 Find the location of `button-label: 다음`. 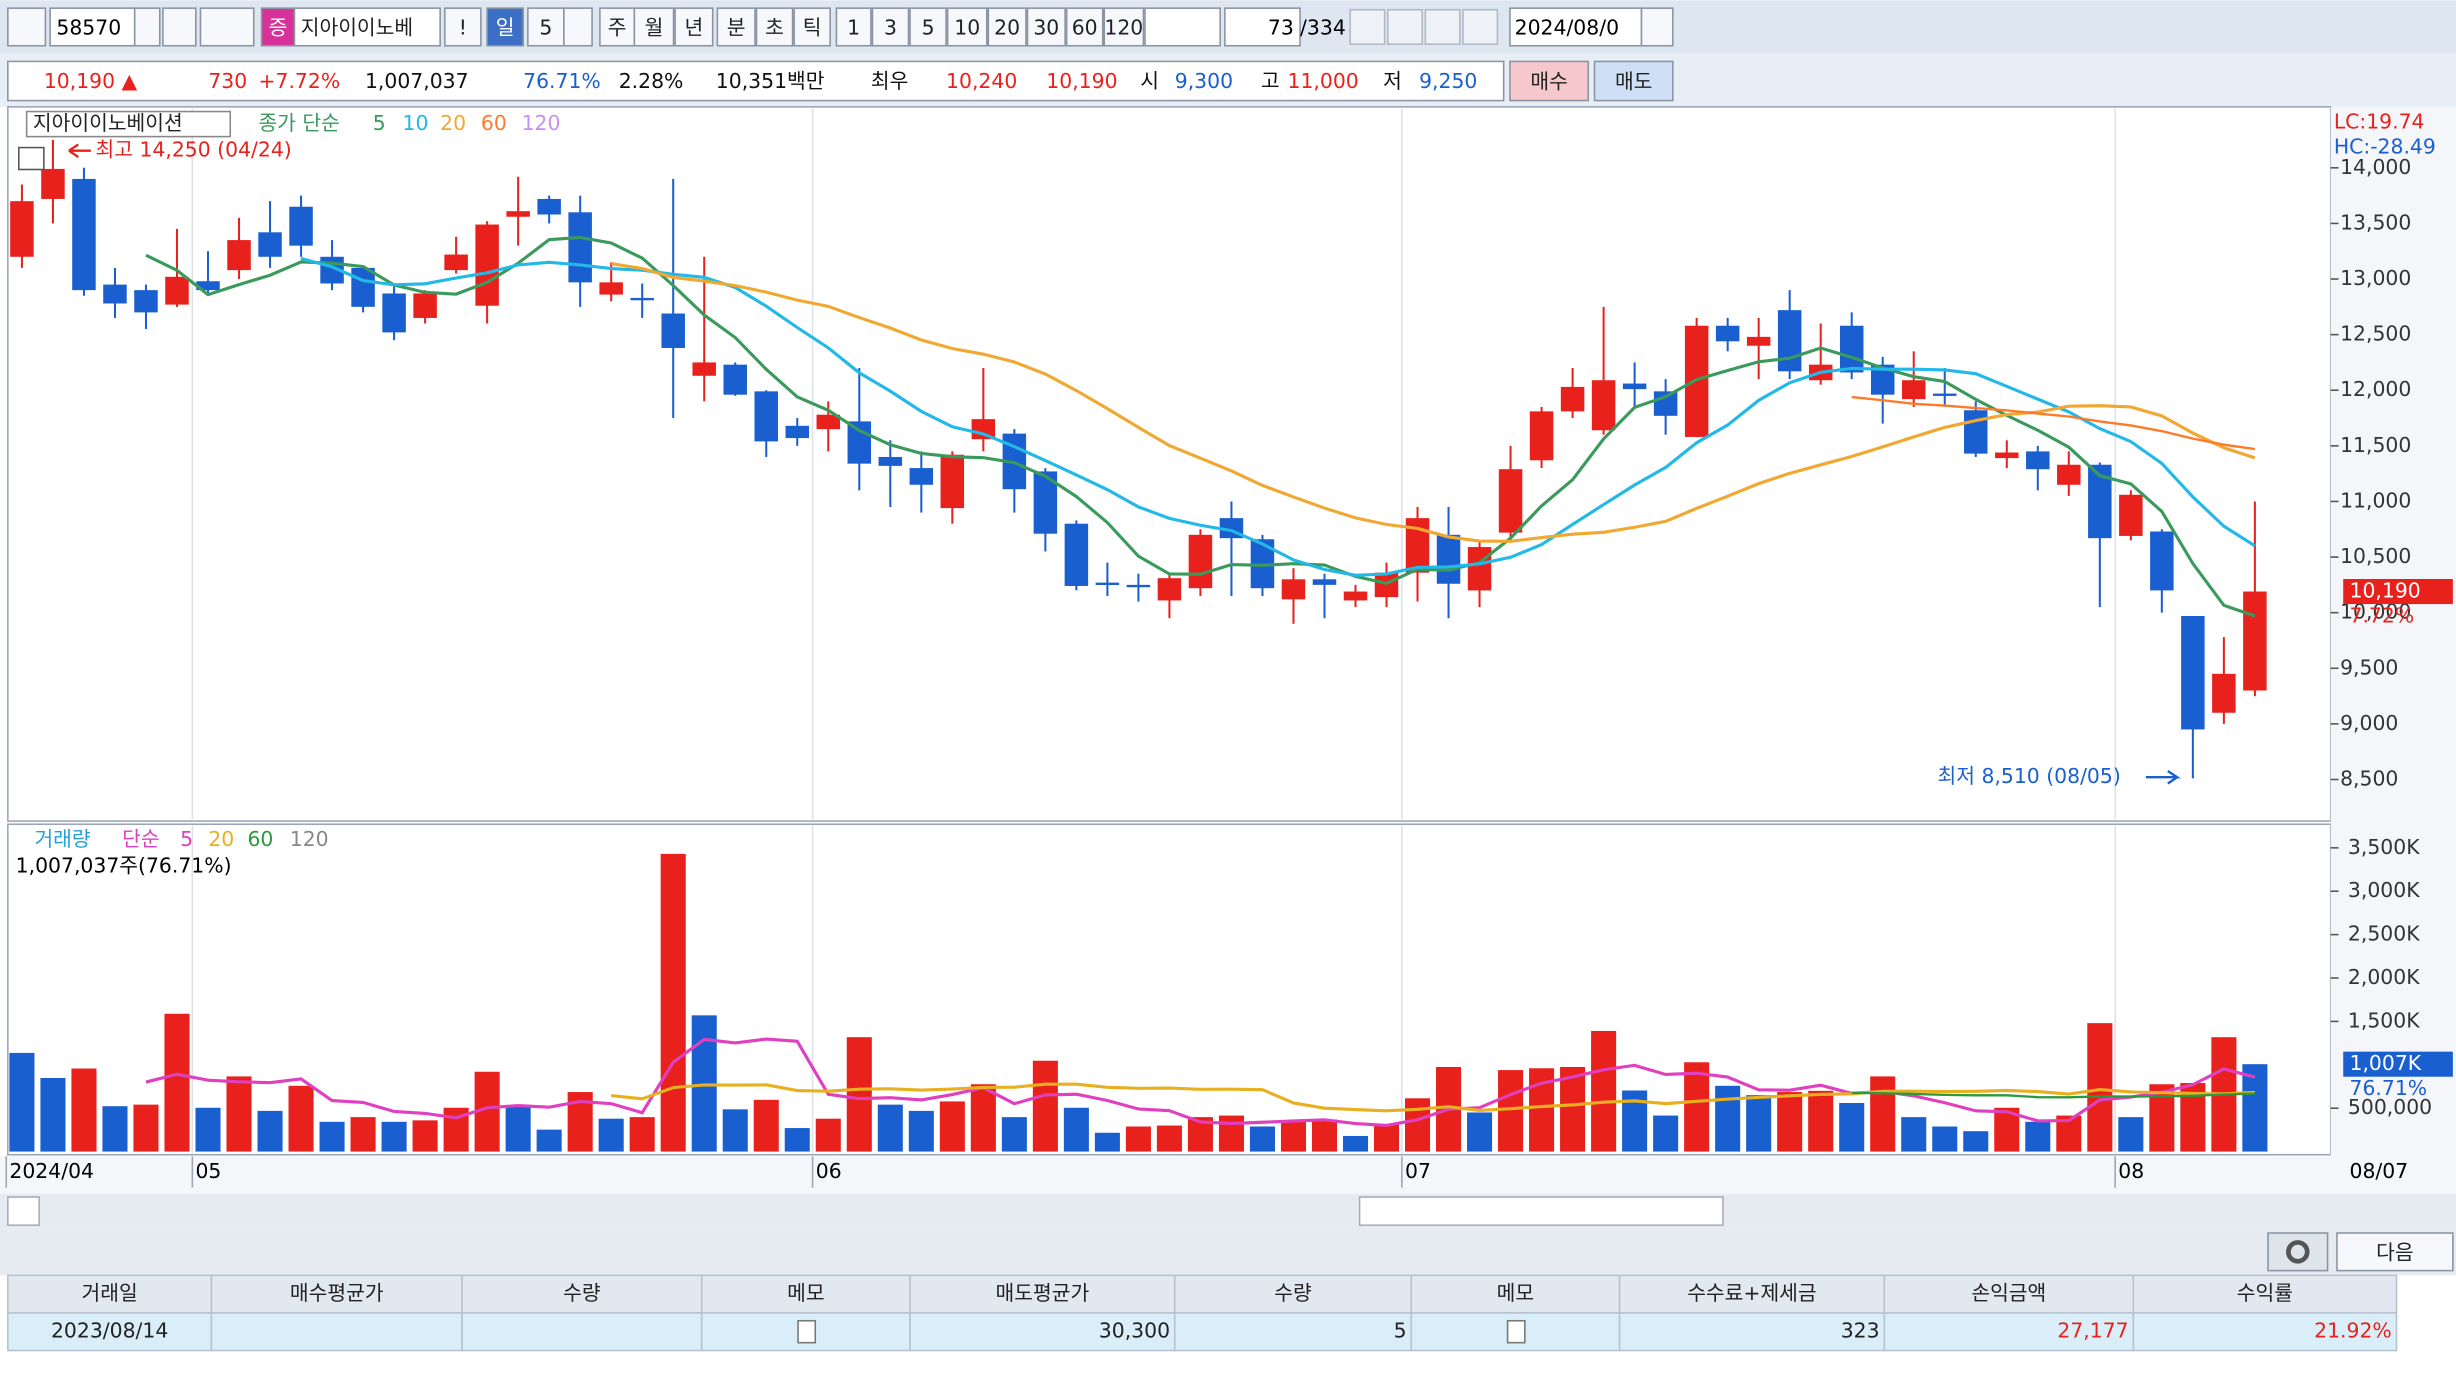

button-label: 다음 is located at coordinates (2394, 1252).